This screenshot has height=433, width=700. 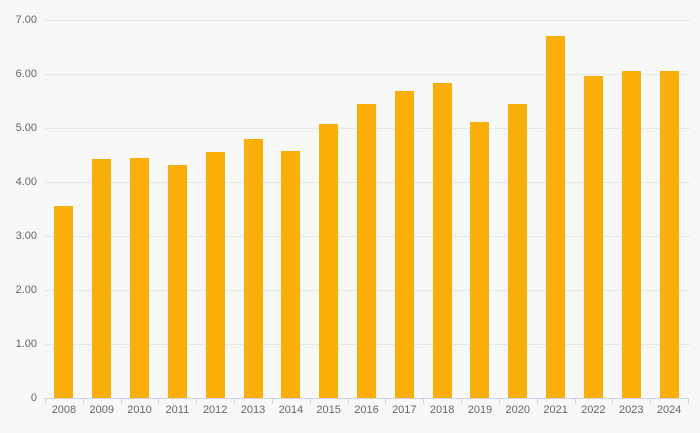 I want to click on x-axis-label-2013: 2013, so click(x=253, y=410).